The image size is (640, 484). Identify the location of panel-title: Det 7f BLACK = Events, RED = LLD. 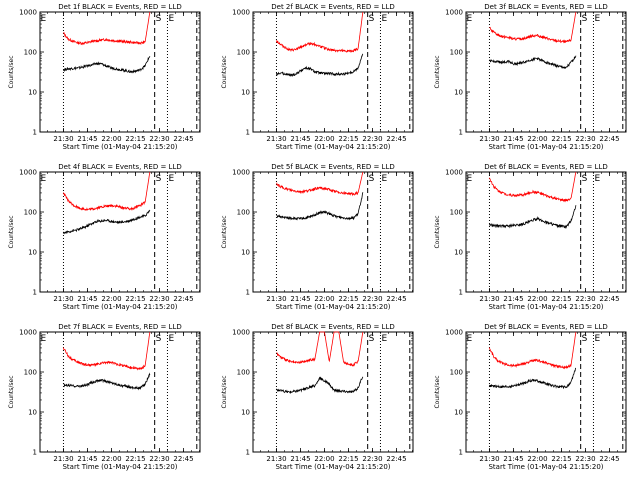
(119, 327).